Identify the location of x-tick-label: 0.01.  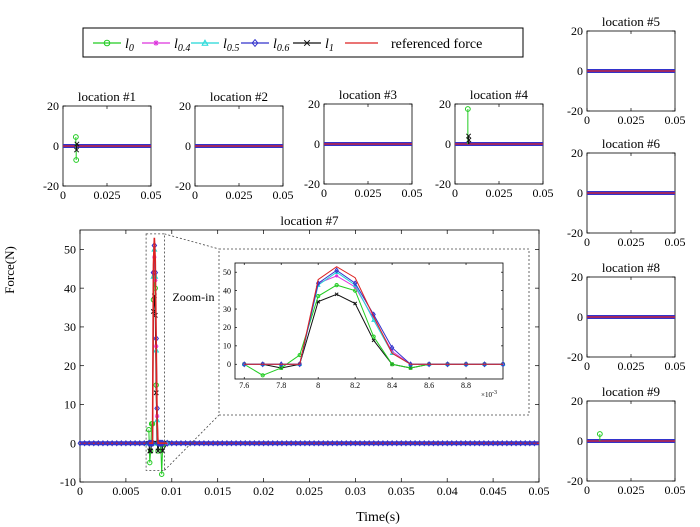
(171, 491).